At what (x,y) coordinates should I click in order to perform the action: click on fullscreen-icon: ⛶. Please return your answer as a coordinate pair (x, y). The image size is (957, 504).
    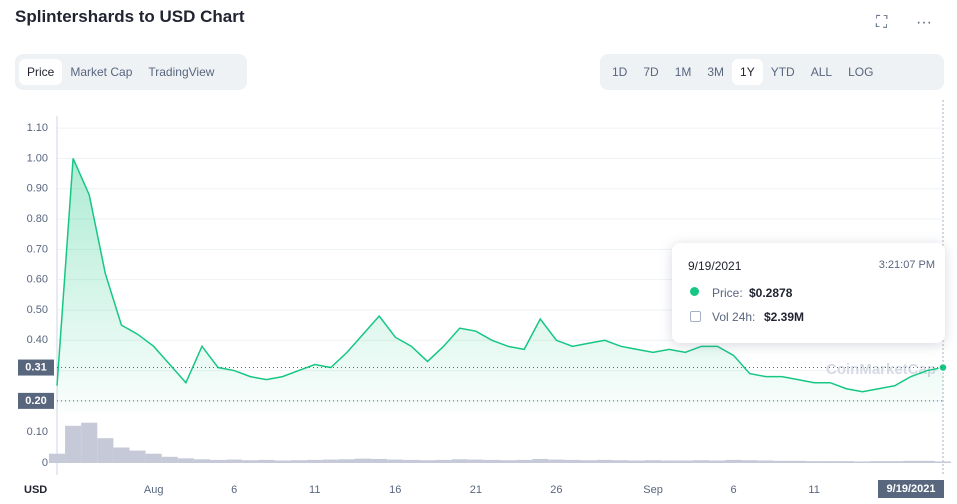
    Looking at the image, I should click on (882, 22).